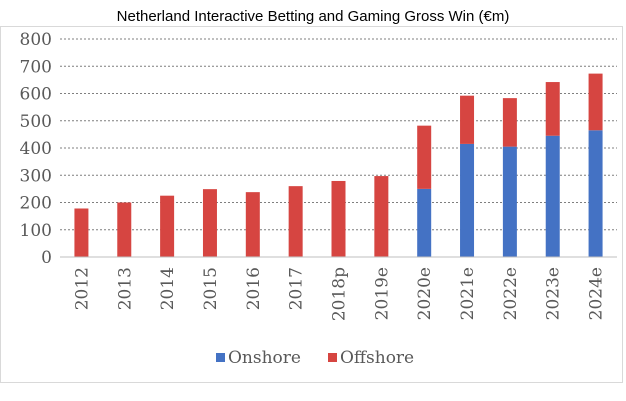 The image size is (626, 401). I want to click on bar-offshore-2012, so click(81, 232).